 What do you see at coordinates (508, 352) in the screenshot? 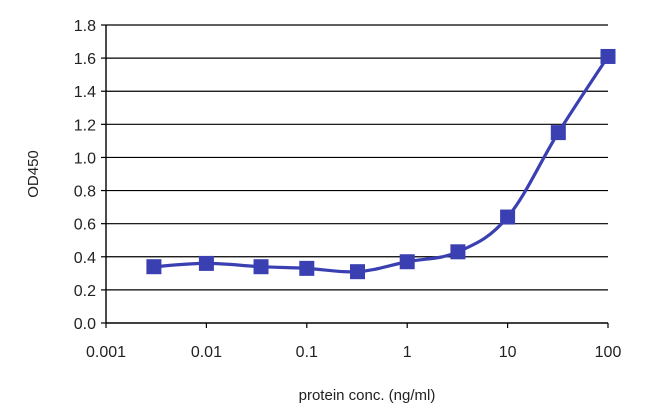
I see `x-tick-label: 10` at bounding box center [508, 352].